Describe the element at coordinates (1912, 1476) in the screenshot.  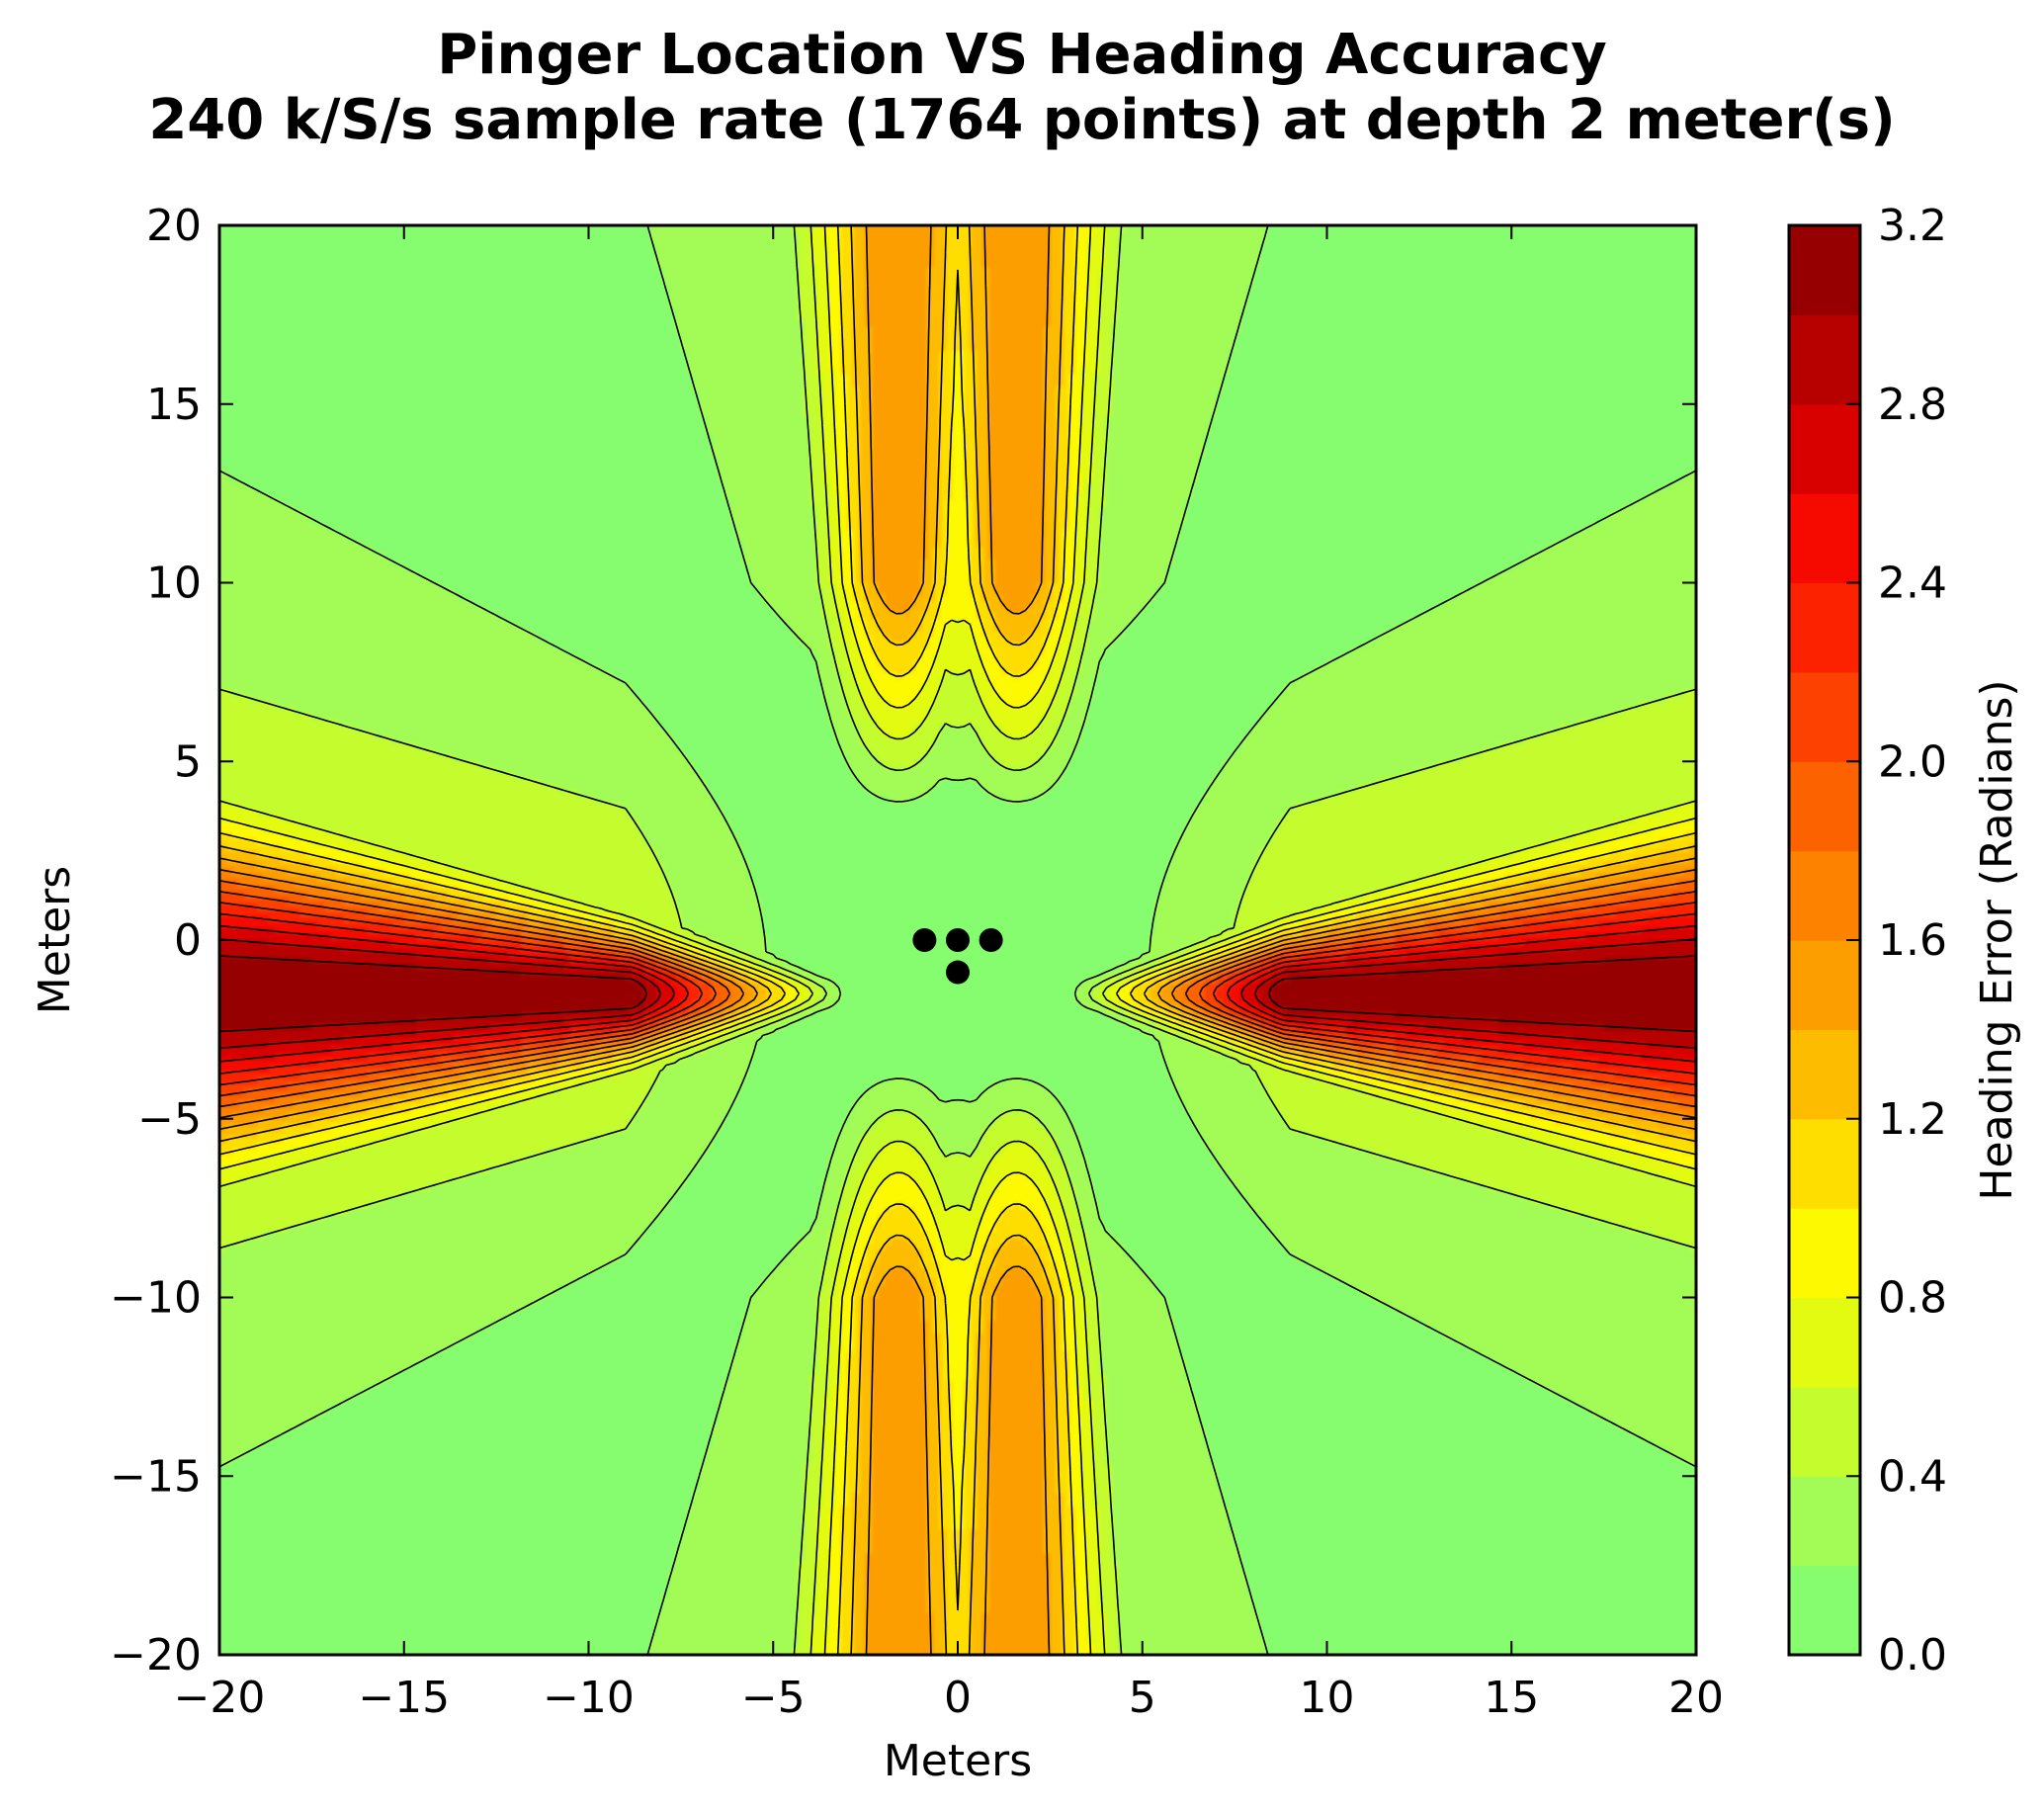
I see `colorbar-tick-label: 0.4` at that location.